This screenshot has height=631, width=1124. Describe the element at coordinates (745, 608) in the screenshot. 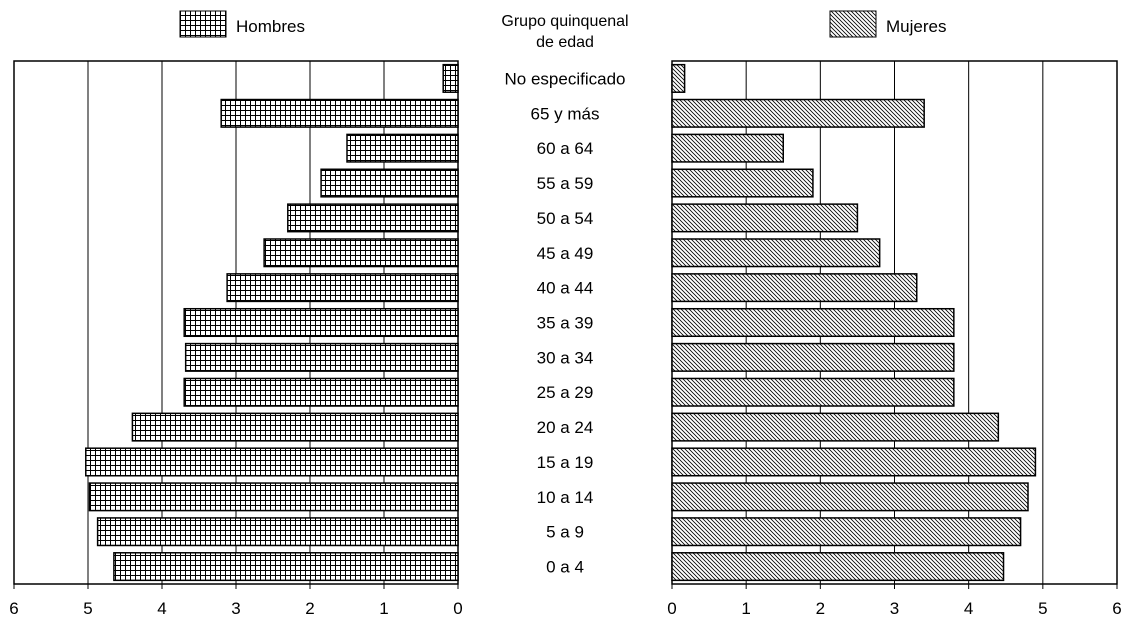

I see `right-tick-label: 1` at that location.